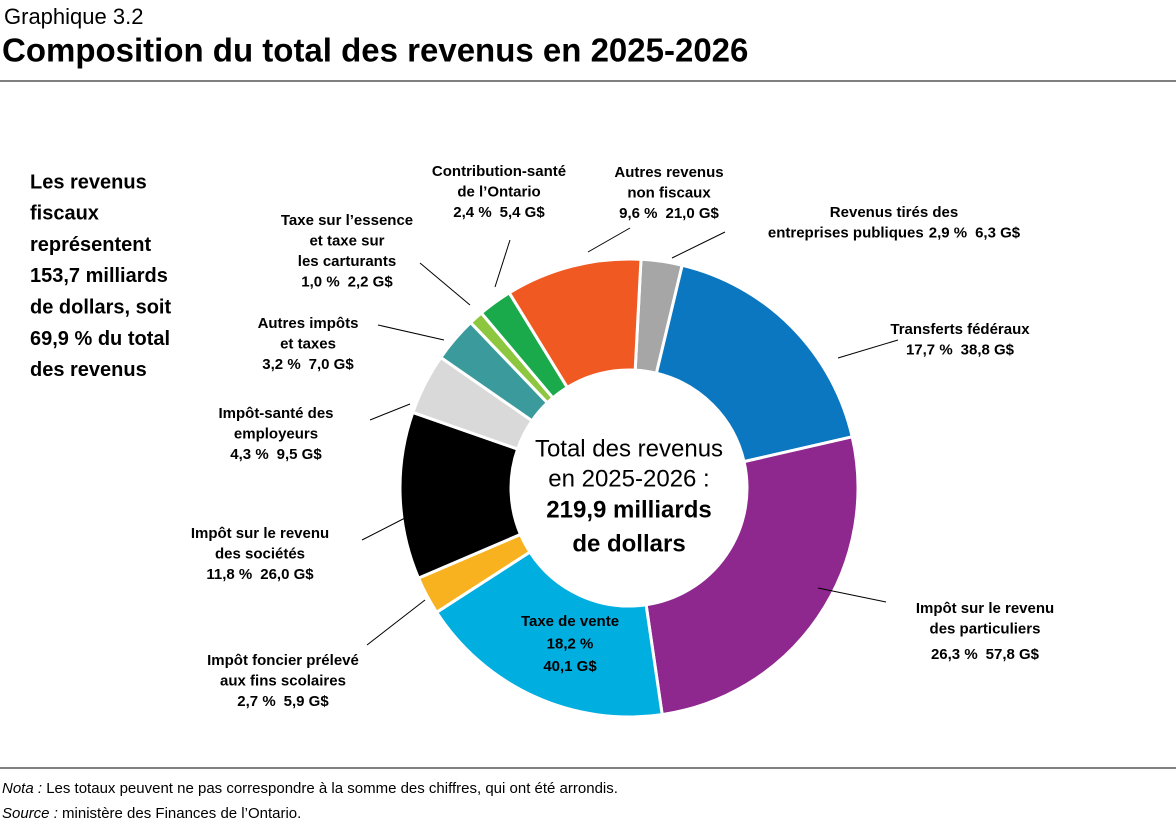 This screenshot has width=1176, height=825. I want to click on kicker: Graphique 3.2, so click(73, 16).